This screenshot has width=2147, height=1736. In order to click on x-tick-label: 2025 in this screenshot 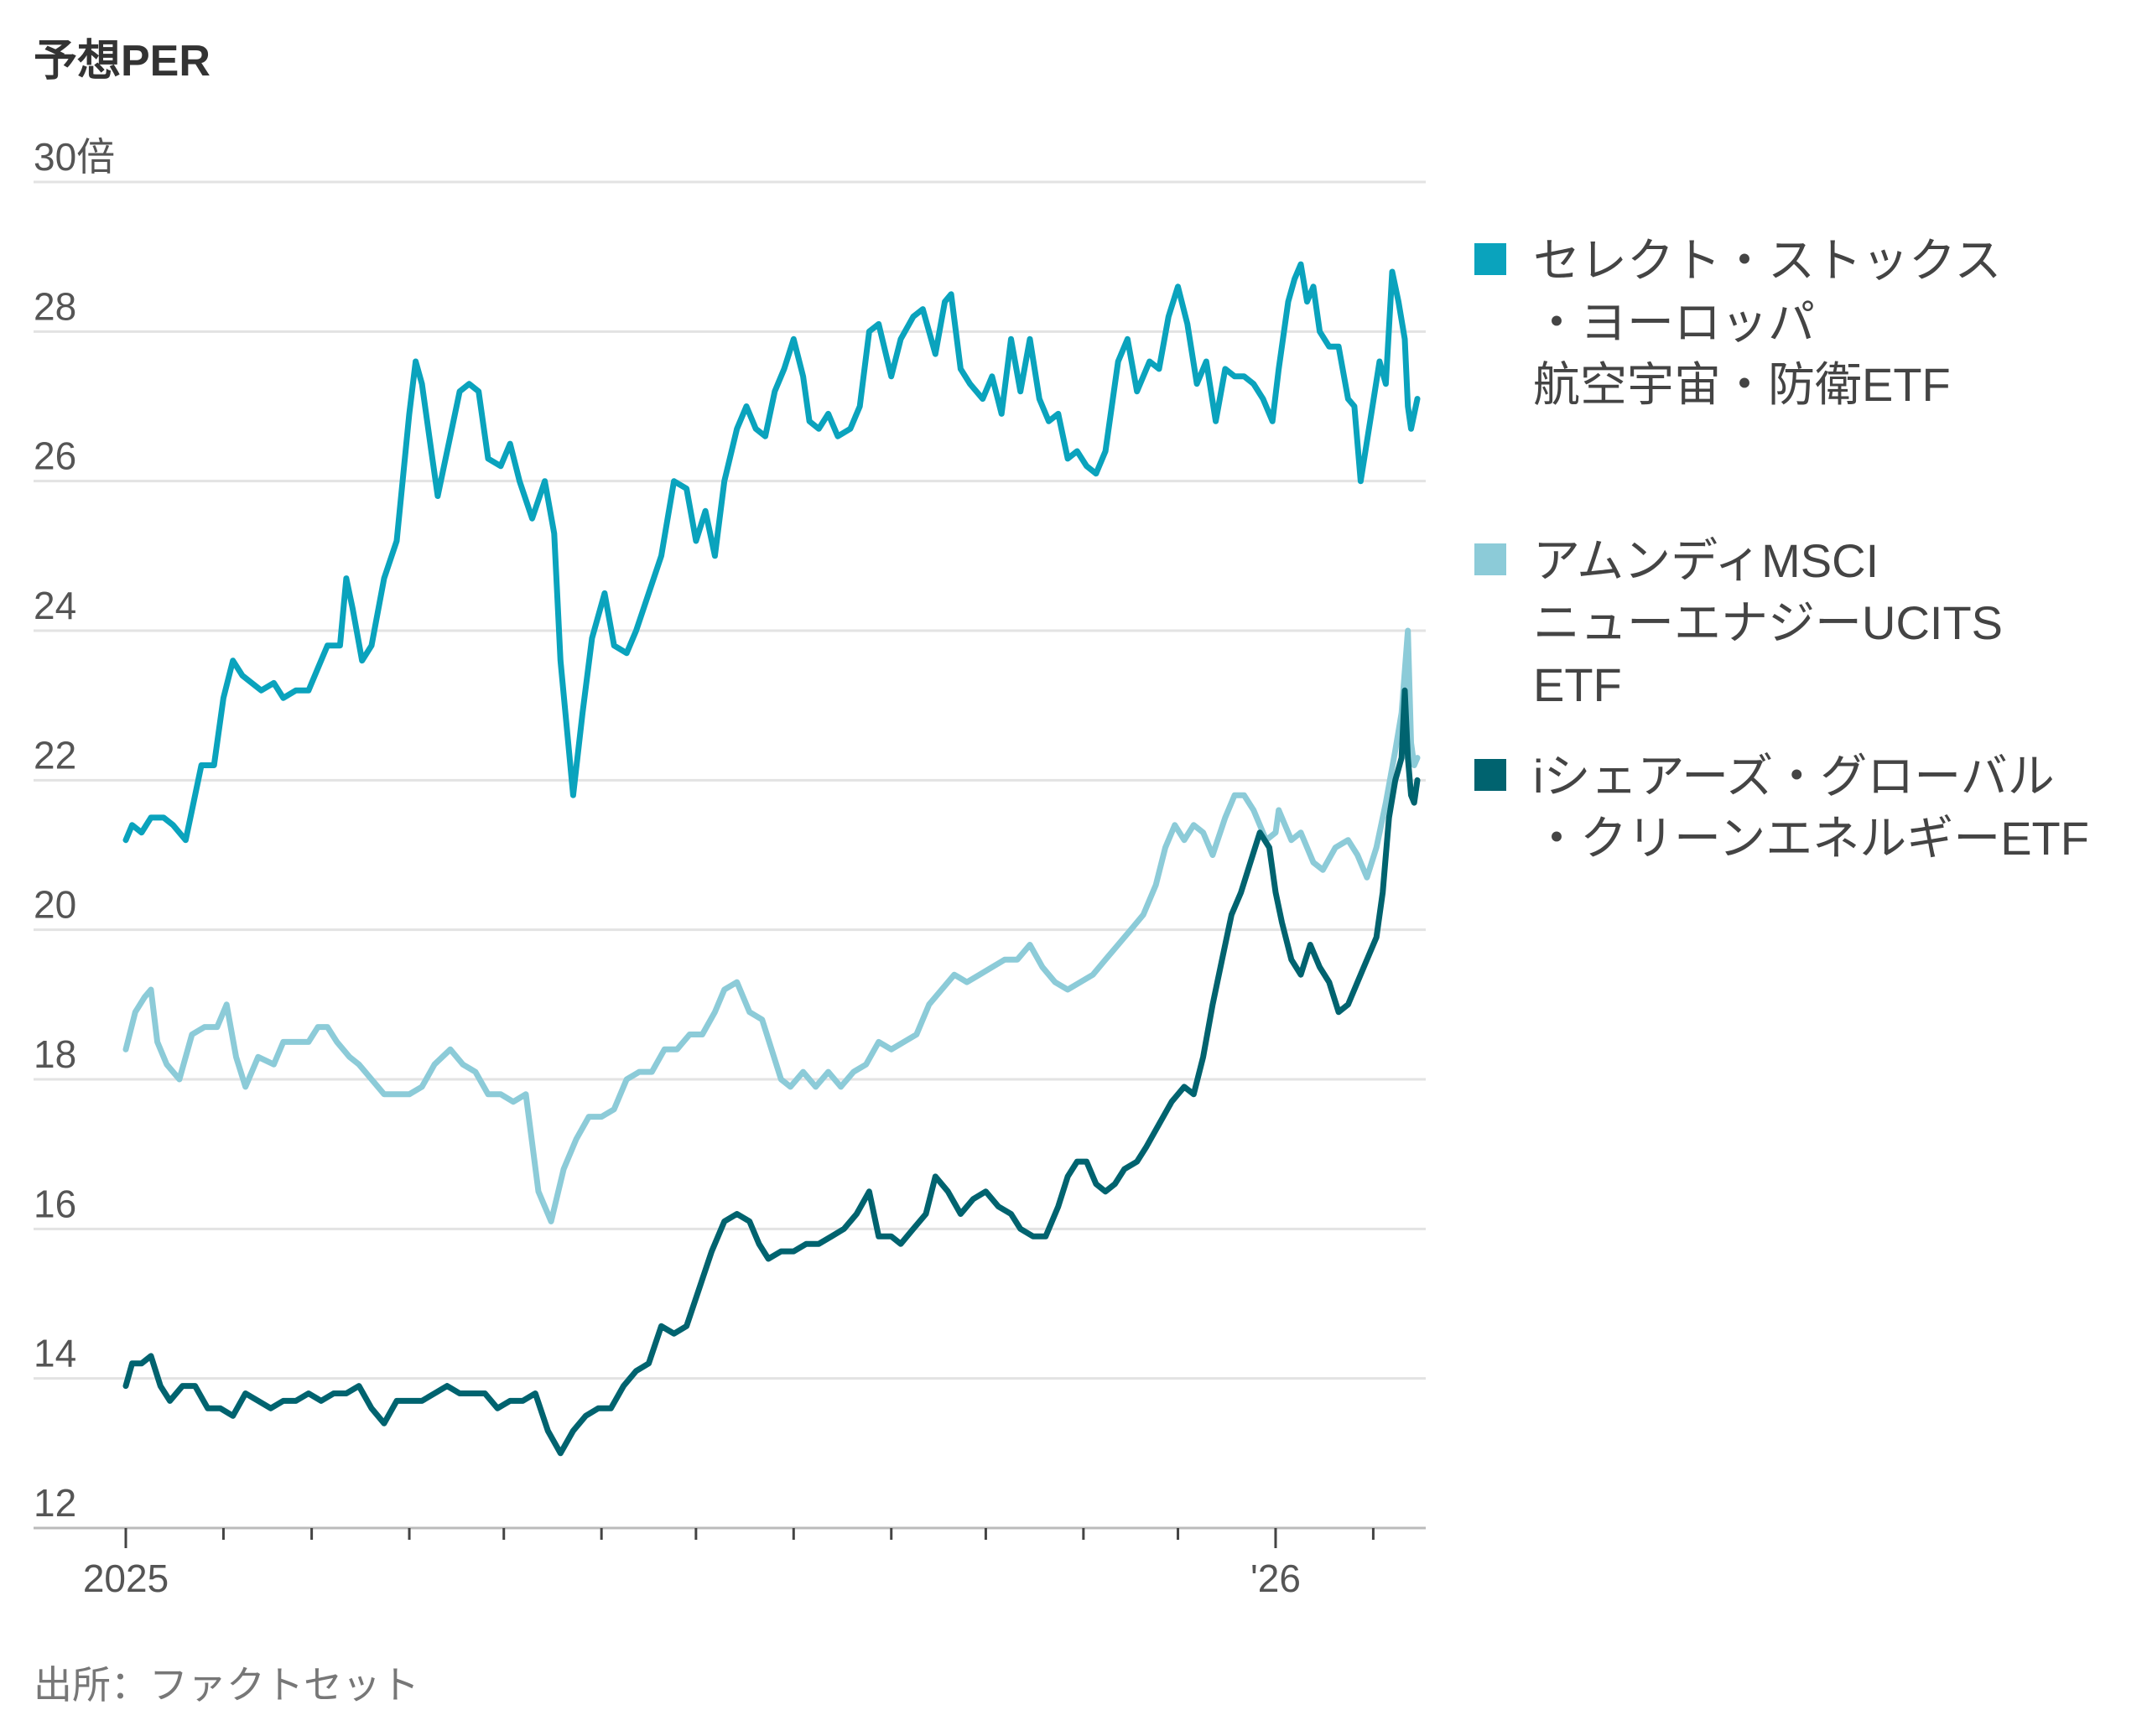, I will do `click(126, 1579)`.